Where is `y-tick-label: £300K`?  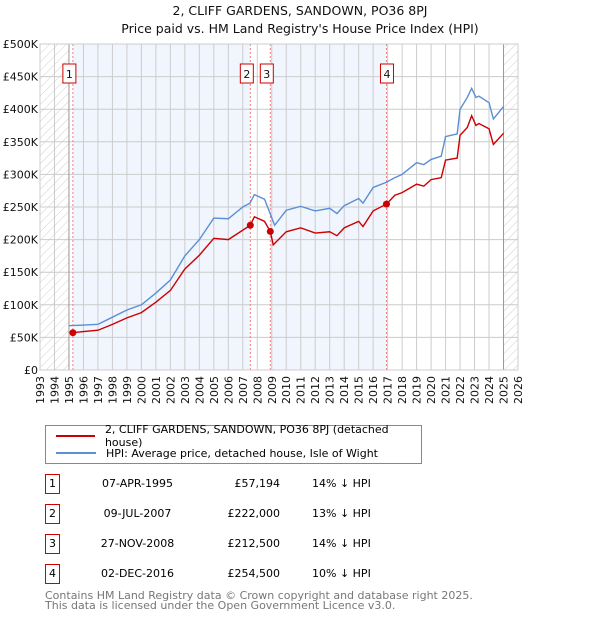
y-tick-label: £300K is located at coordinates (21, 174).